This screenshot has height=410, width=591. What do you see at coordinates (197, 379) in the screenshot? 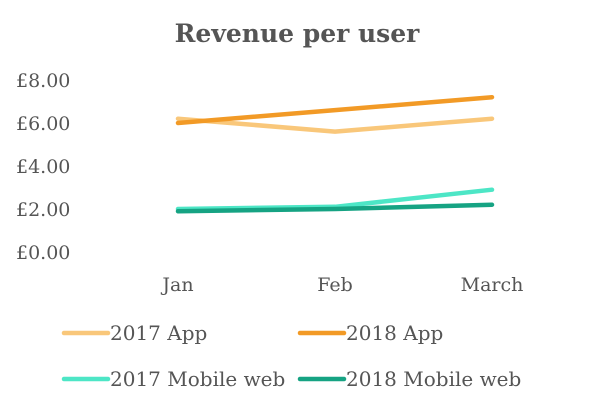
I see `legend-label: 2017 Mobile web` at bounding box center [197, 379].